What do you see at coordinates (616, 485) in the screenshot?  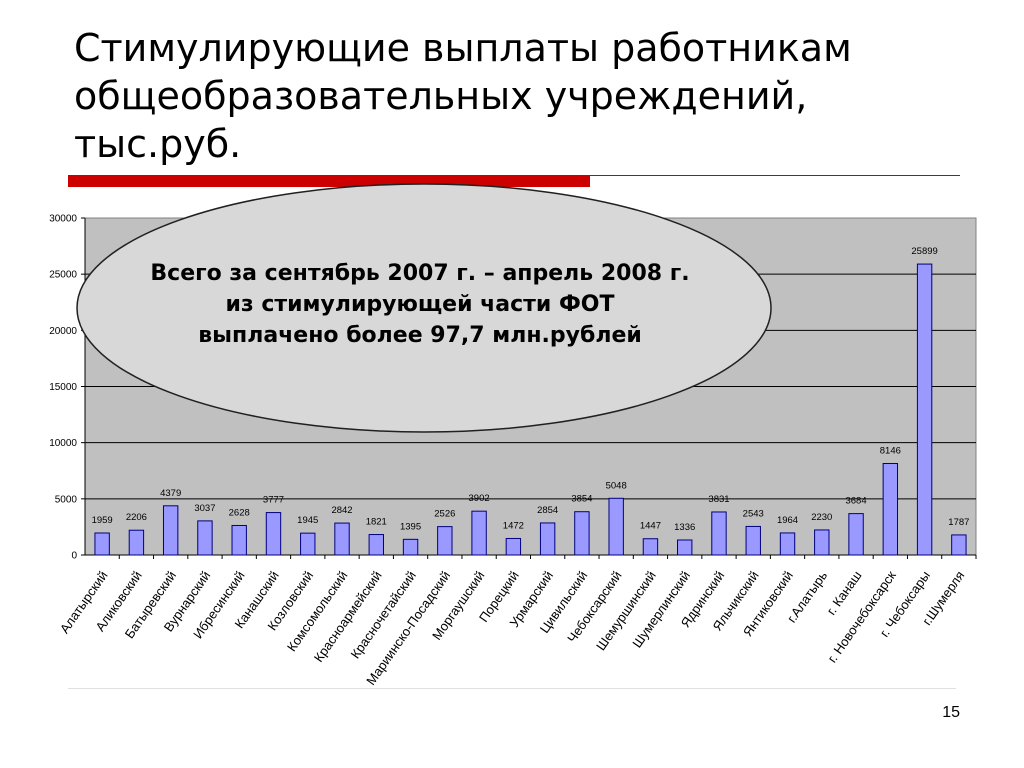 I see `data-label: 5048` at bounding box center [616, 485].